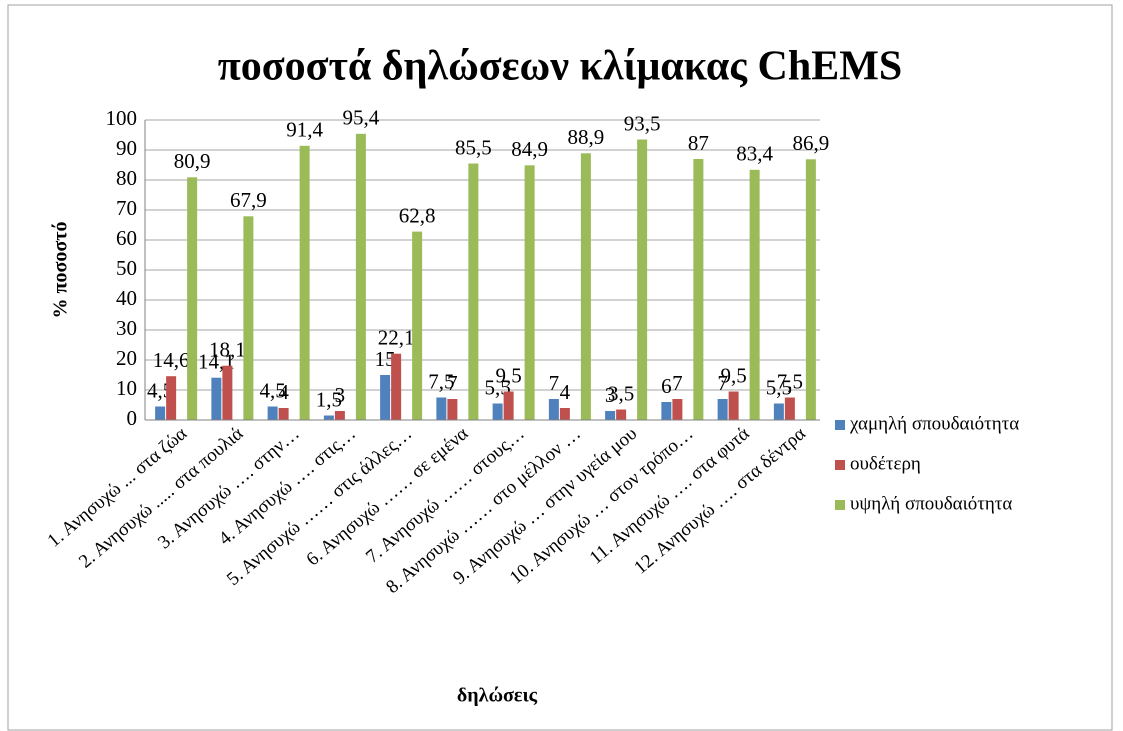  I want to click on data-label: 3,5, so click(621, 393).